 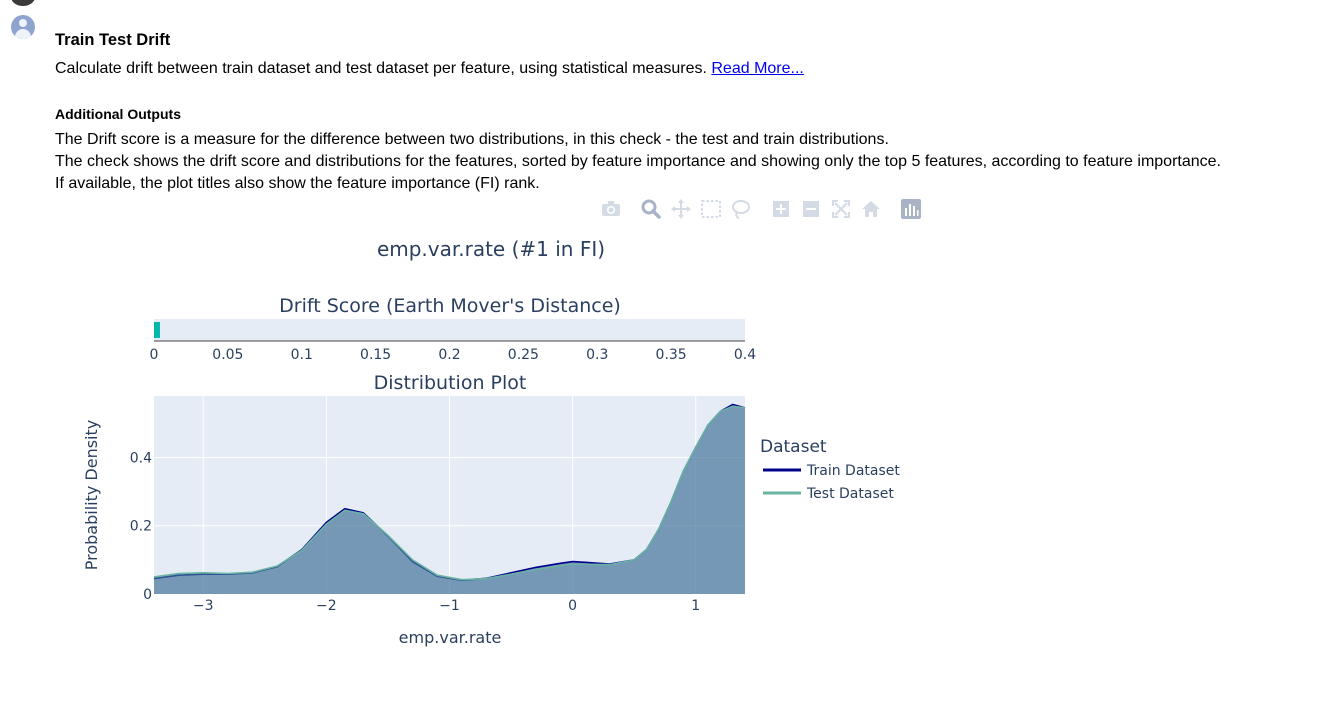 I want to click on drift-plot-area, so click(x=449, y=330).